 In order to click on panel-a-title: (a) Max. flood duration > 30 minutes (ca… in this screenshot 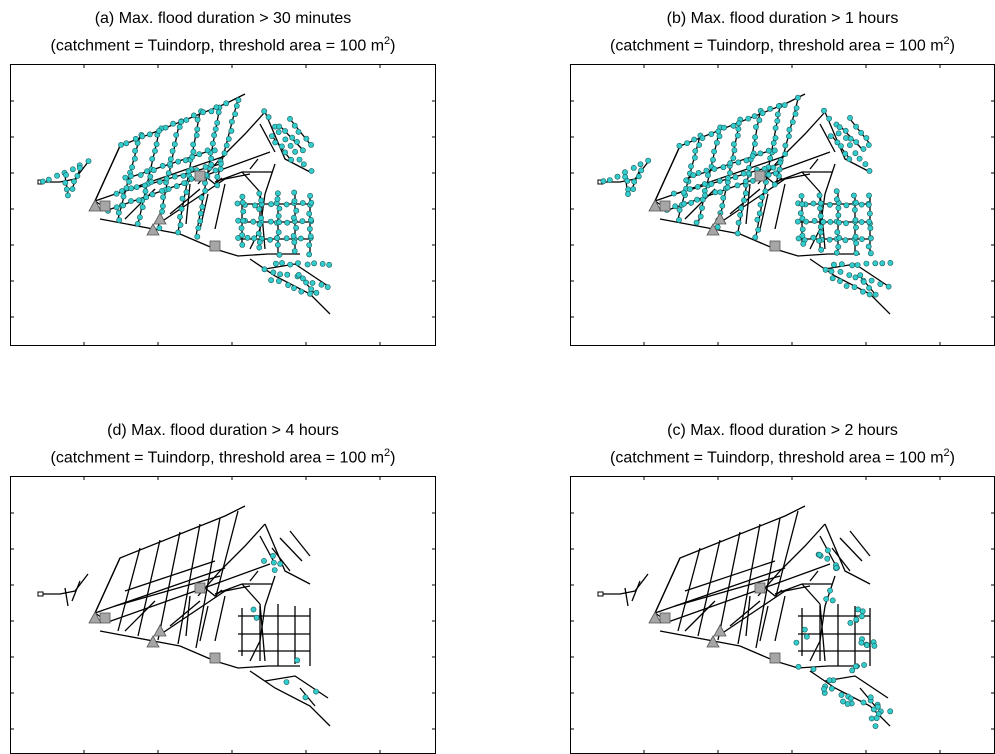, I will do `click(223, 32)`.